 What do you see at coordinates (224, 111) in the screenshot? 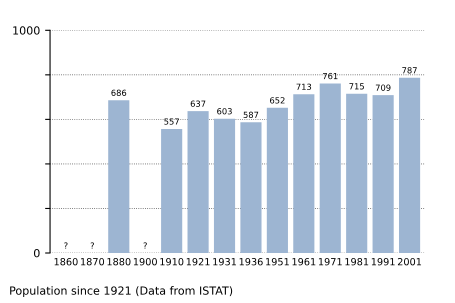
I see `data-label: 603` at bounding box center [224, 111].